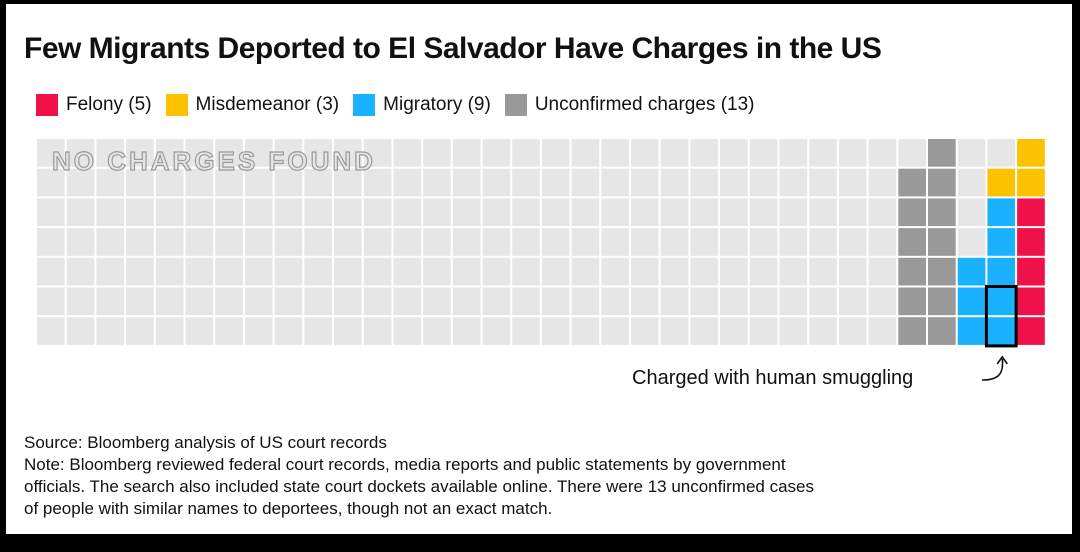  I want to click on legend-item-misdemeanor: Misdemeanor (3), so click(252, 105).